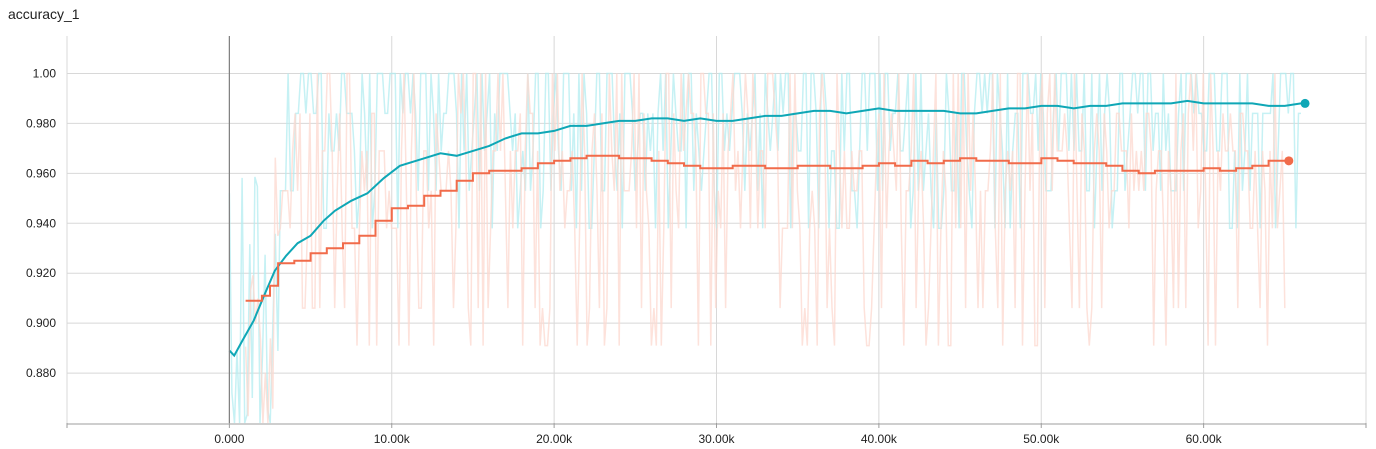 The width and height of the screenshot is (1376, 449). Describe the element at coordinates (554, 439) in the screenshot. I see `x-tick-label: 20.00k` at that location.